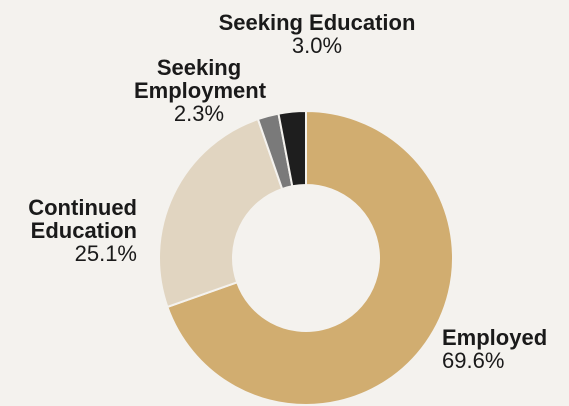 The image size is (569, 406). Describe the element at coordinates (495, 337) in the screenshot. I see `slice-name-line: Employed` at that location.